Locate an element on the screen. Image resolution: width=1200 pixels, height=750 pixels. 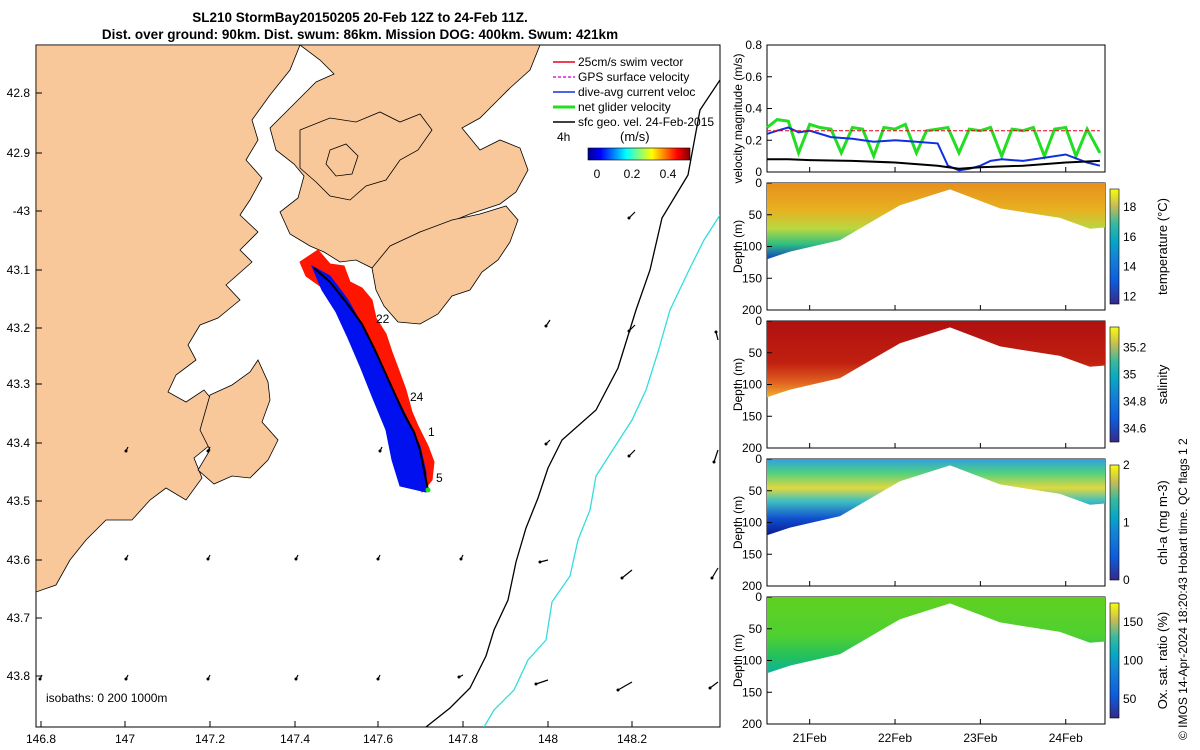
lat-tick-label: 43.4 is located at coordinates (19, 443).